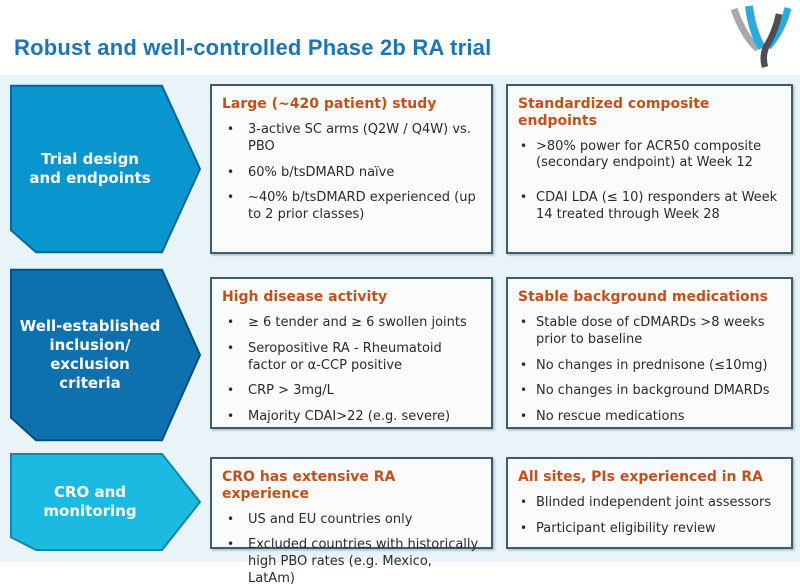 Image resolution: width=800 pixels, height=588 pixels. I want to click on logo-left-inner-stroke, so click(755, 28).